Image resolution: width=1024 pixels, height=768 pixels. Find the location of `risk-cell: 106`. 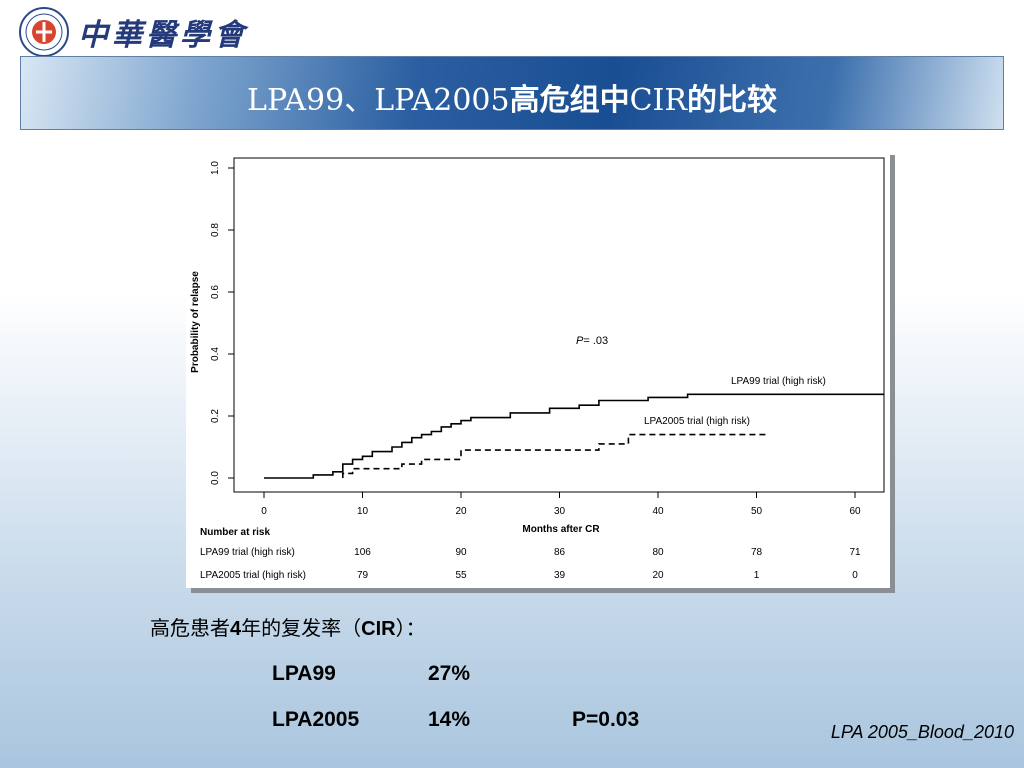

risk-cell: 106 is located at coordinates (362, 552).